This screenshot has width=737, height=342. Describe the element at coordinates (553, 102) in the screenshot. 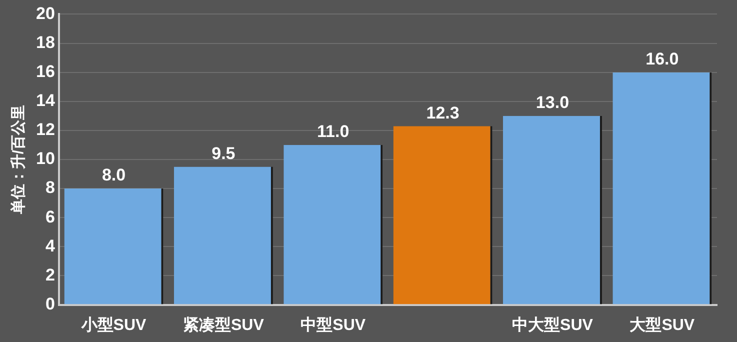

I see `data-label: 13.0` at that location.